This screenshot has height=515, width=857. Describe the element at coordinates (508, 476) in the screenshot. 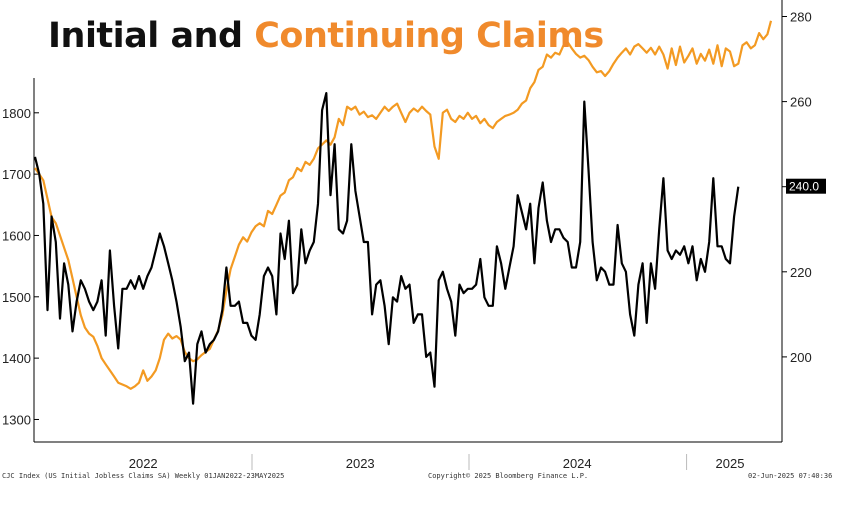

I see `footer-copyright: Copyright© 2025 Bloomberg Finance L.P.` at that location.